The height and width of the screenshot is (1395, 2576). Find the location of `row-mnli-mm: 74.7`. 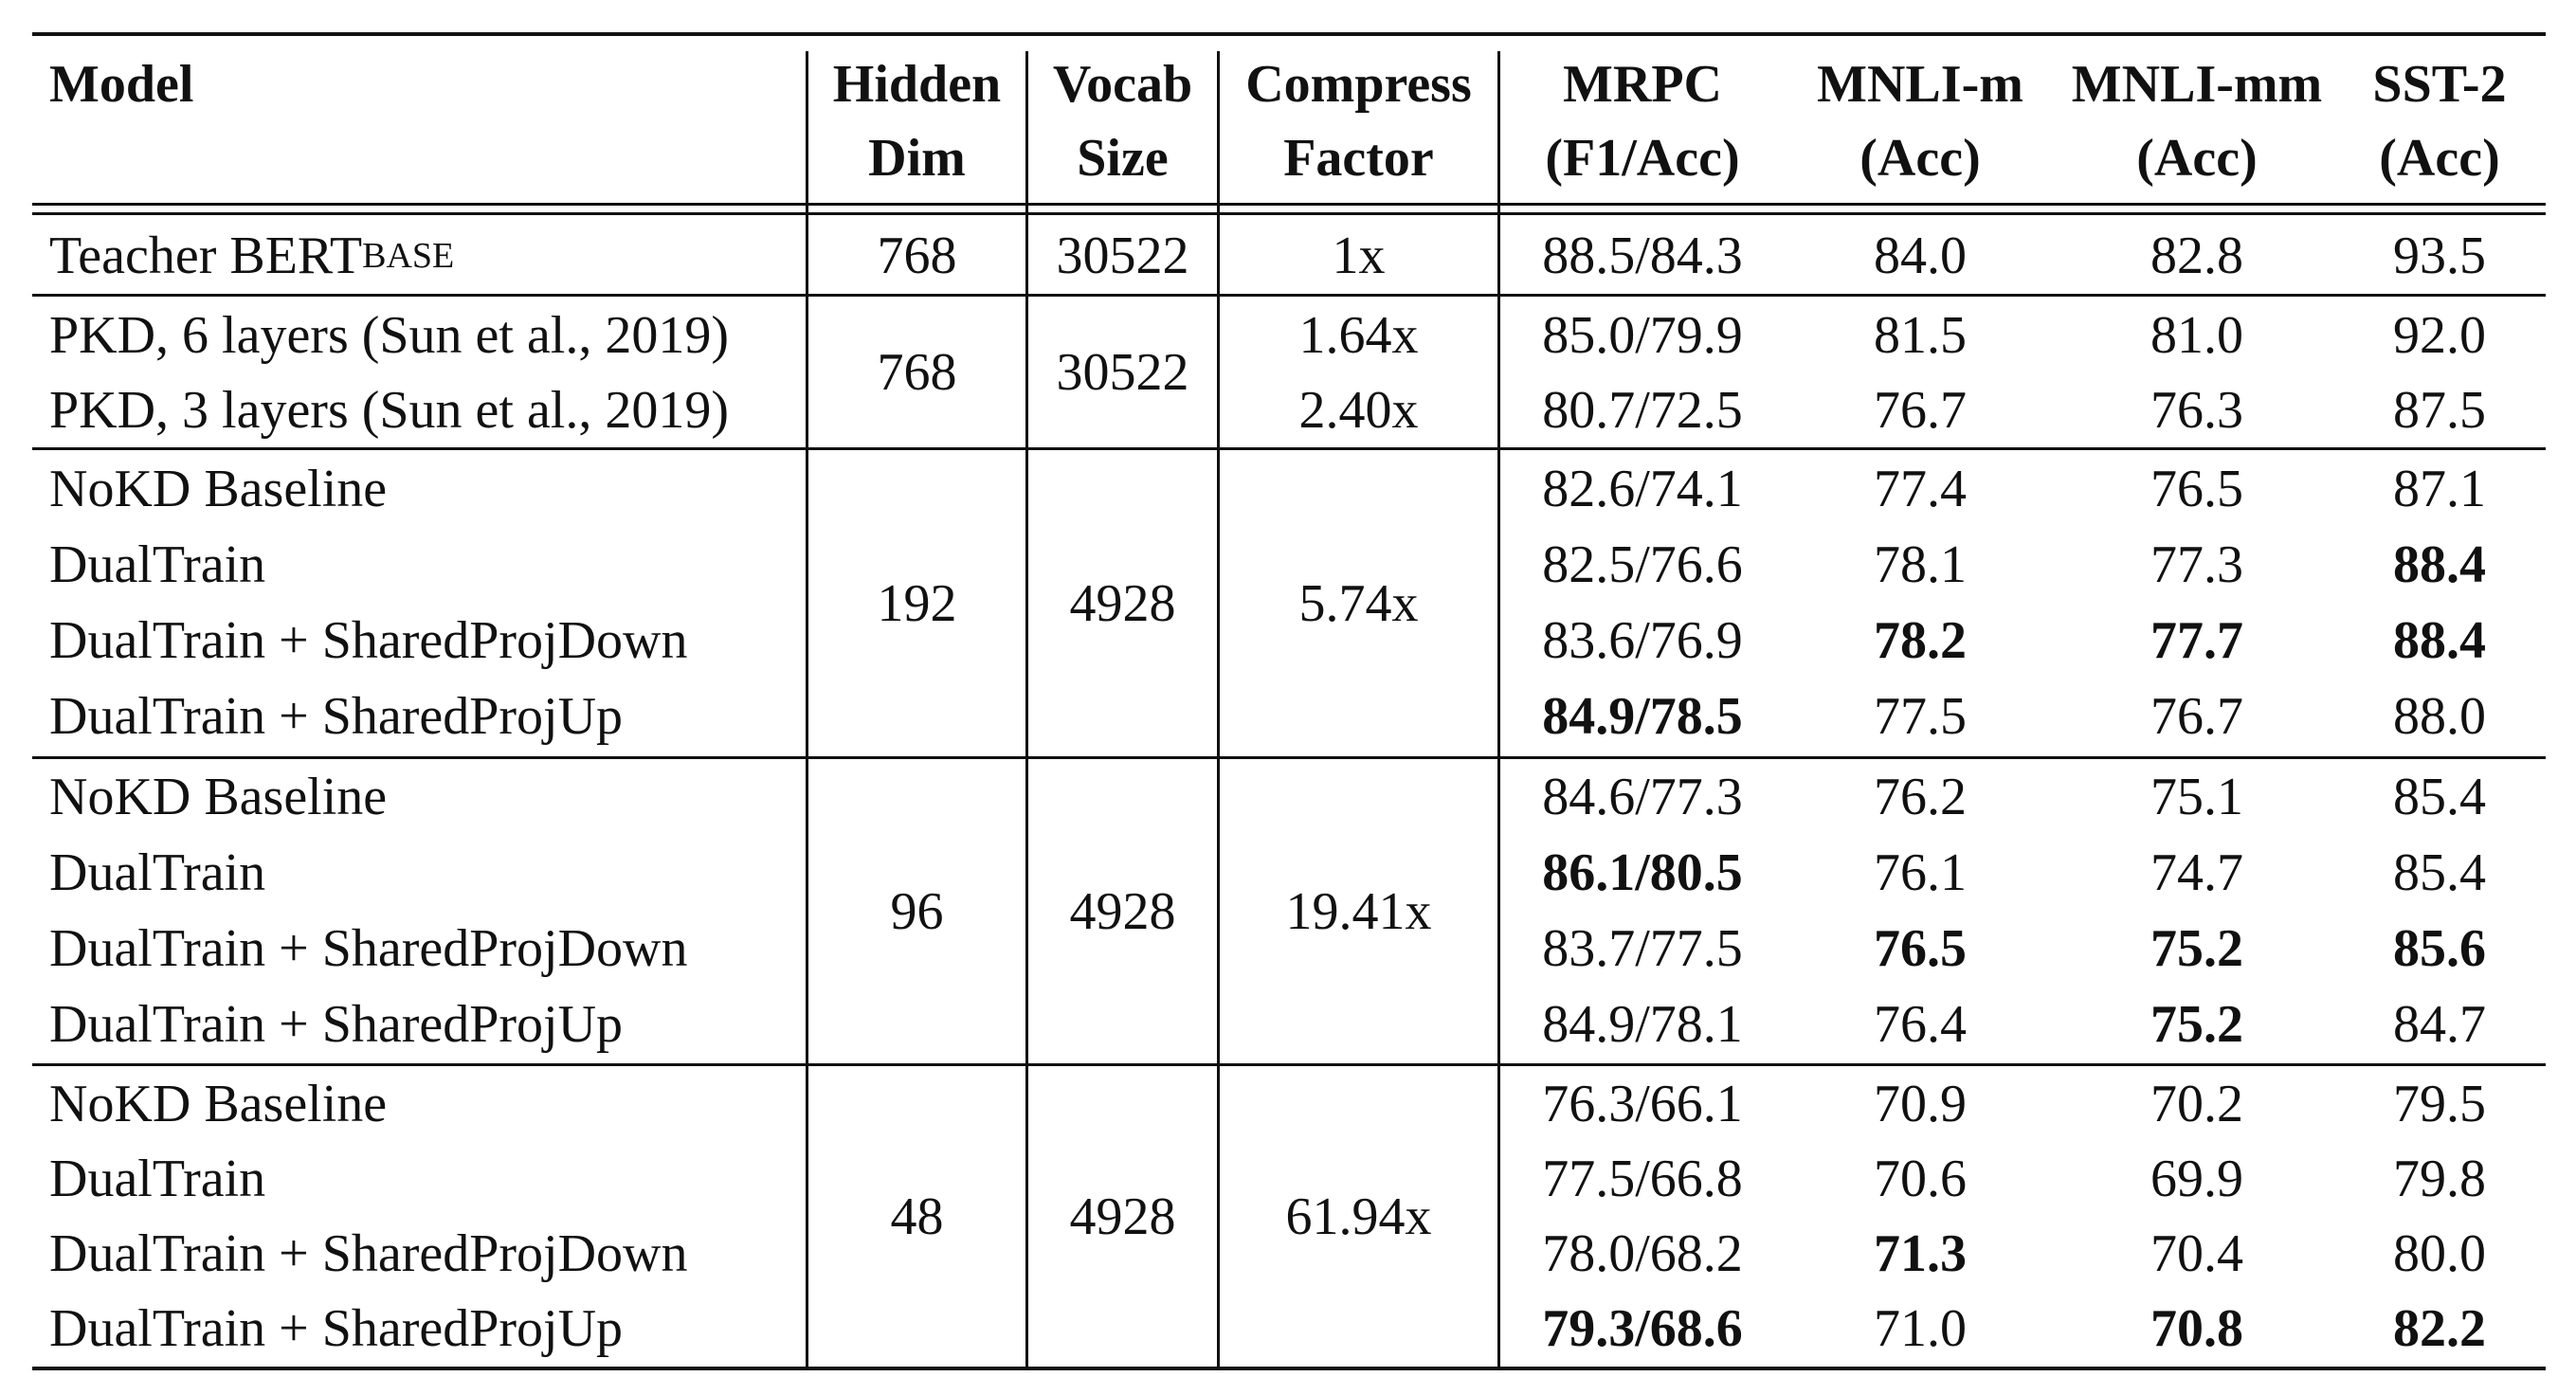

row-mnli-mm: 74.7 is located at coordinates (2196, 872).